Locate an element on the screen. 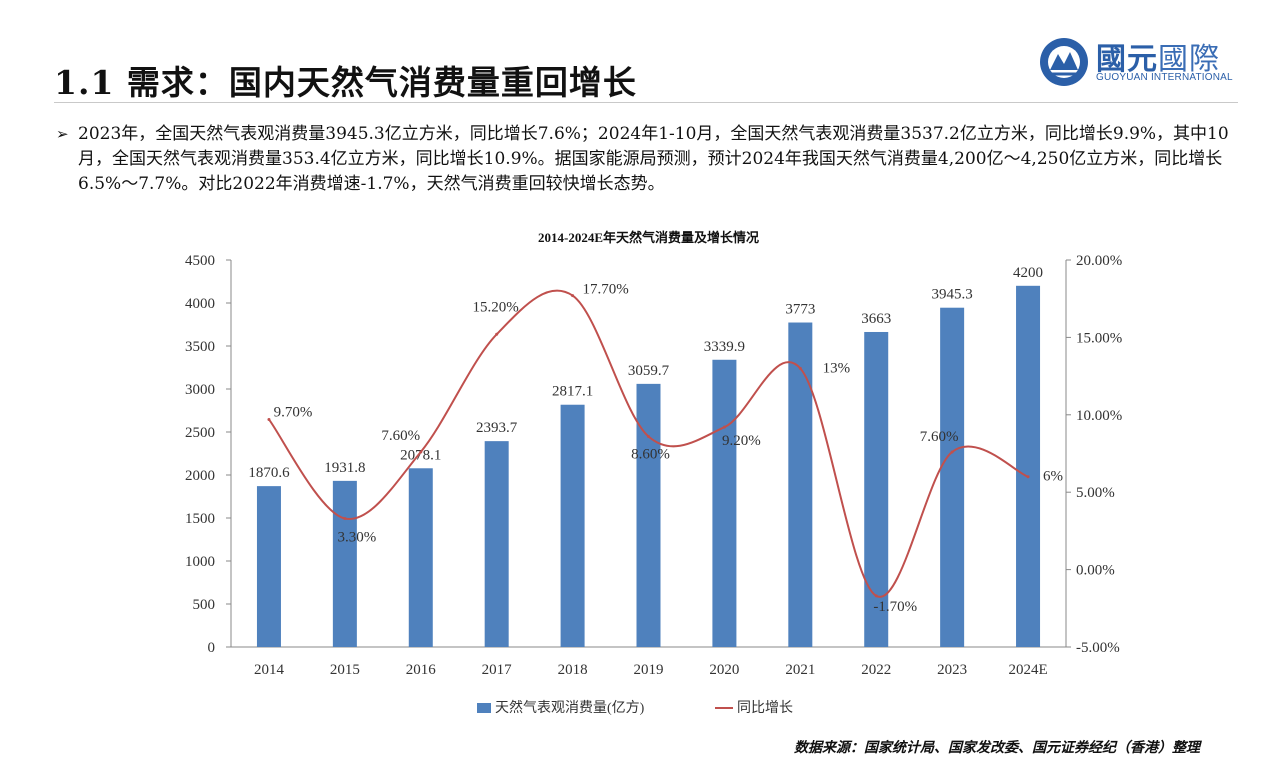 This screenshot has height=767, width=1280. title-divider is located at coordinates (646, 102).